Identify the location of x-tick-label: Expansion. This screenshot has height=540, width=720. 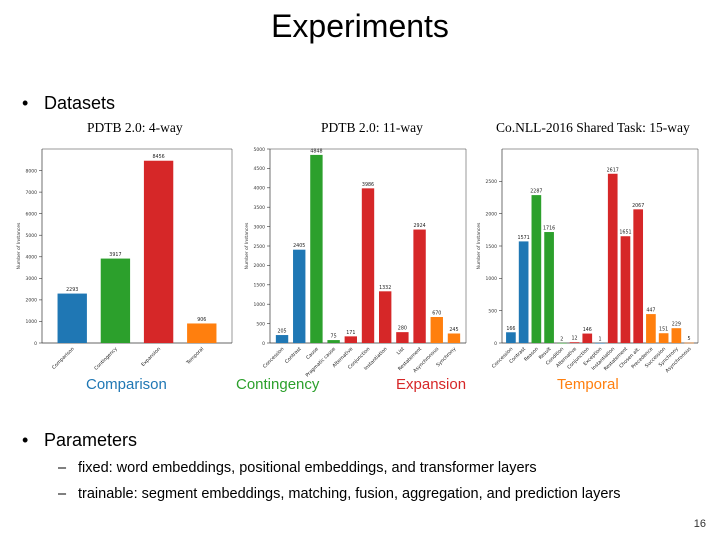
(151, 357).